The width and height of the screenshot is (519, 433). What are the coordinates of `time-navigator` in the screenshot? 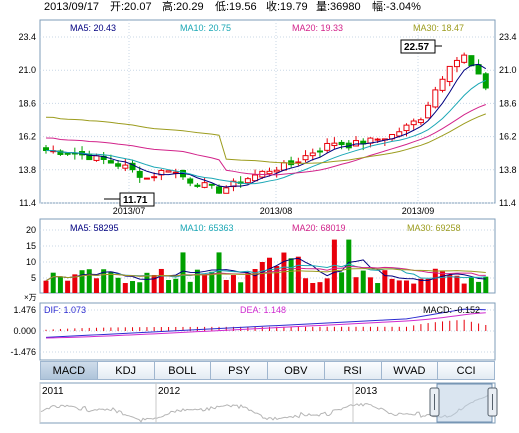 It's located at (267, 403).